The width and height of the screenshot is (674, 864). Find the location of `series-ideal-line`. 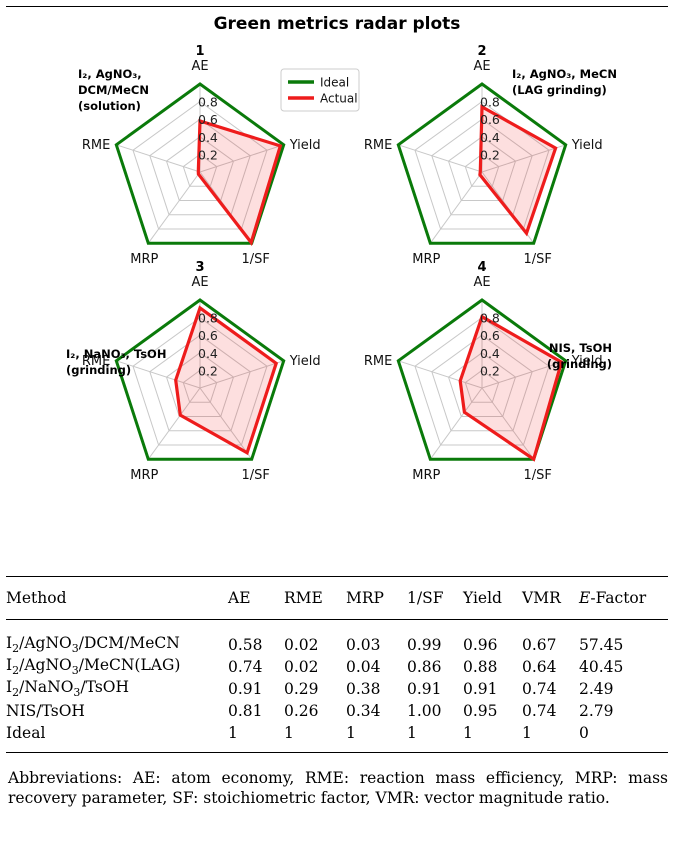

series-ideal-line is located at coordinates (200, 163).